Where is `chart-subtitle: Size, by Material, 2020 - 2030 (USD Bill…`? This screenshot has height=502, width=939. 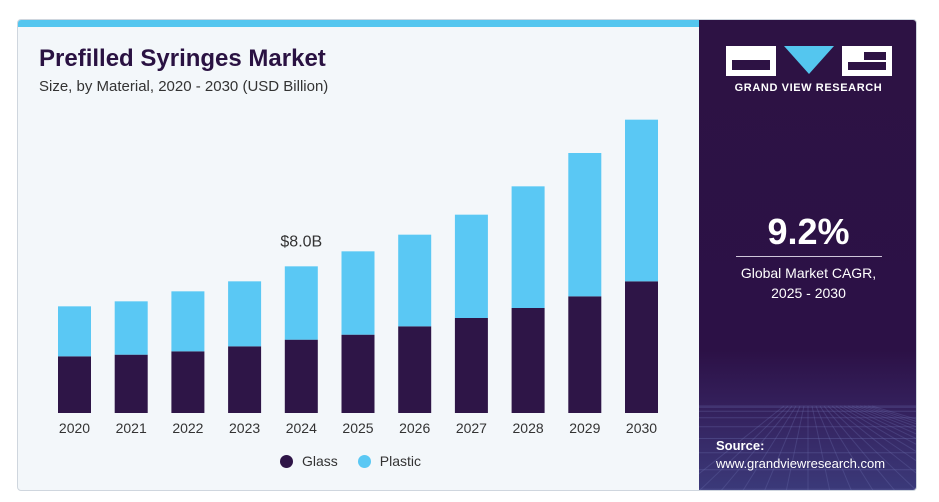
chart-subtitle: Size, by Material, 2020 - 2030 (USD Bill… is located at coordinates (184, 86).